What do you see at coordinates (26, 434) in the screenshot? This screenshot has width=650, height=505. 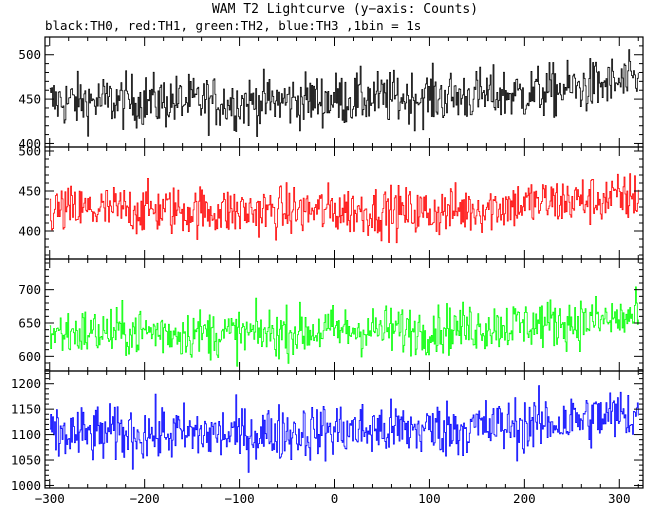 I see `y-tick-label: 1100` at bounding box center [26, 434].